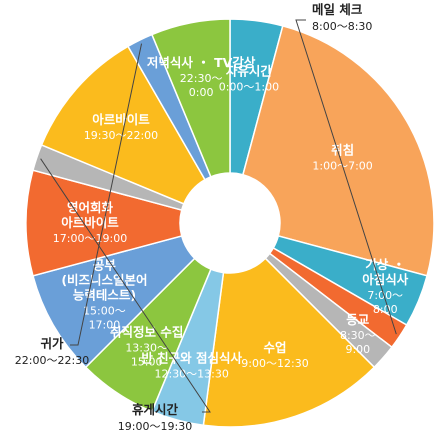 The image size is (436, 446). What do you see at coordinates (201, 78) in the screenshot?
I see `slice-time-label: 22:30〜` at bounding box center [201, 78].